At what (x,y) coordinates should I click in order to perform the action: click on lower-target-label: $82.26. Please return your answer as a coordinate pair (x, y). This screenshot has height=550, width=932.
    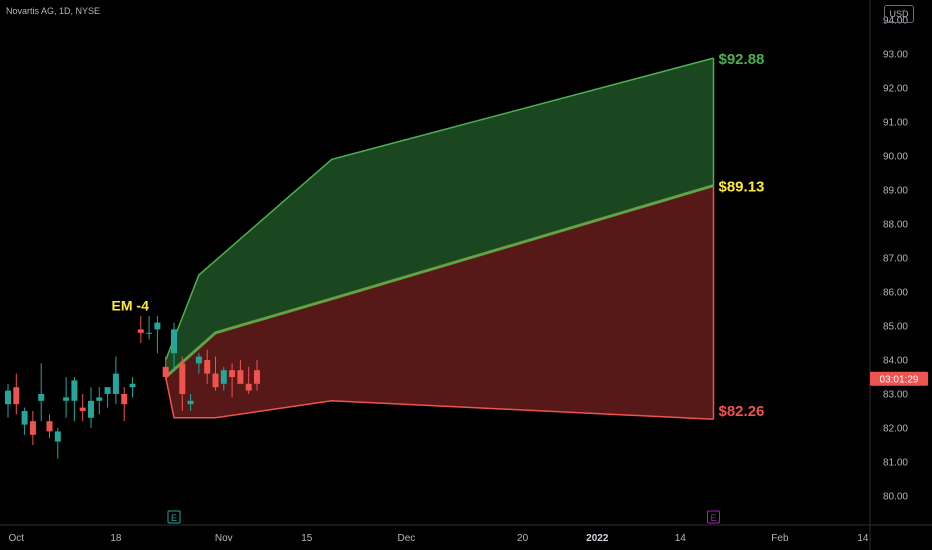
    Looking at the image, I should click on (742, 411).